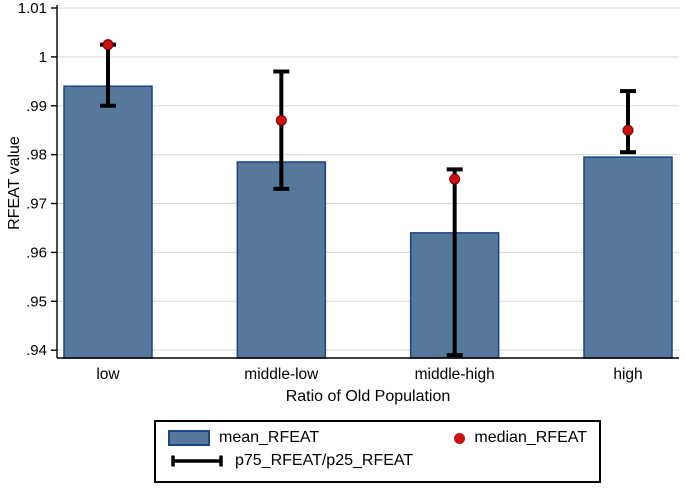 The height and width of the screenshot is (490, 685). What do you see at coordinates (530, 437) in the screenshot?
I see `legend-label-median: median_RFEAT` at bounding box center [530, 437].